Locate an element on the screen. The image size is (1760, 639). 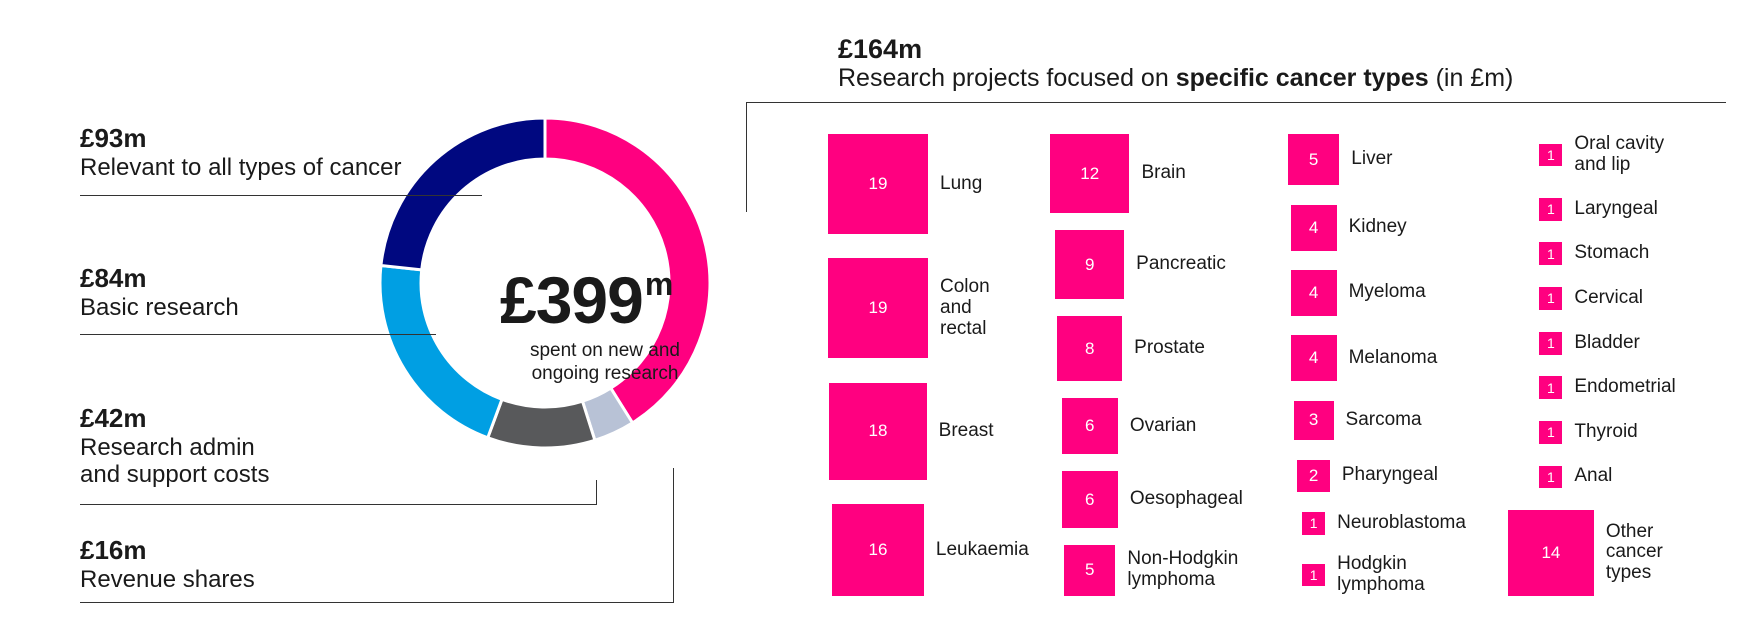
tile-breast: 18 is located at coordinates (878, 431).